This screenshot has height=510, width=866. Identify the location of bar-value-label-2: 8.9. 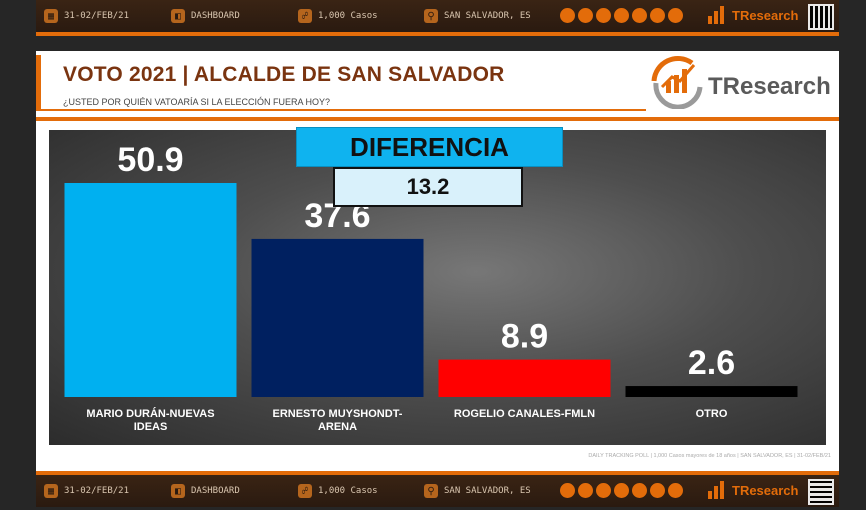
(524, 337).